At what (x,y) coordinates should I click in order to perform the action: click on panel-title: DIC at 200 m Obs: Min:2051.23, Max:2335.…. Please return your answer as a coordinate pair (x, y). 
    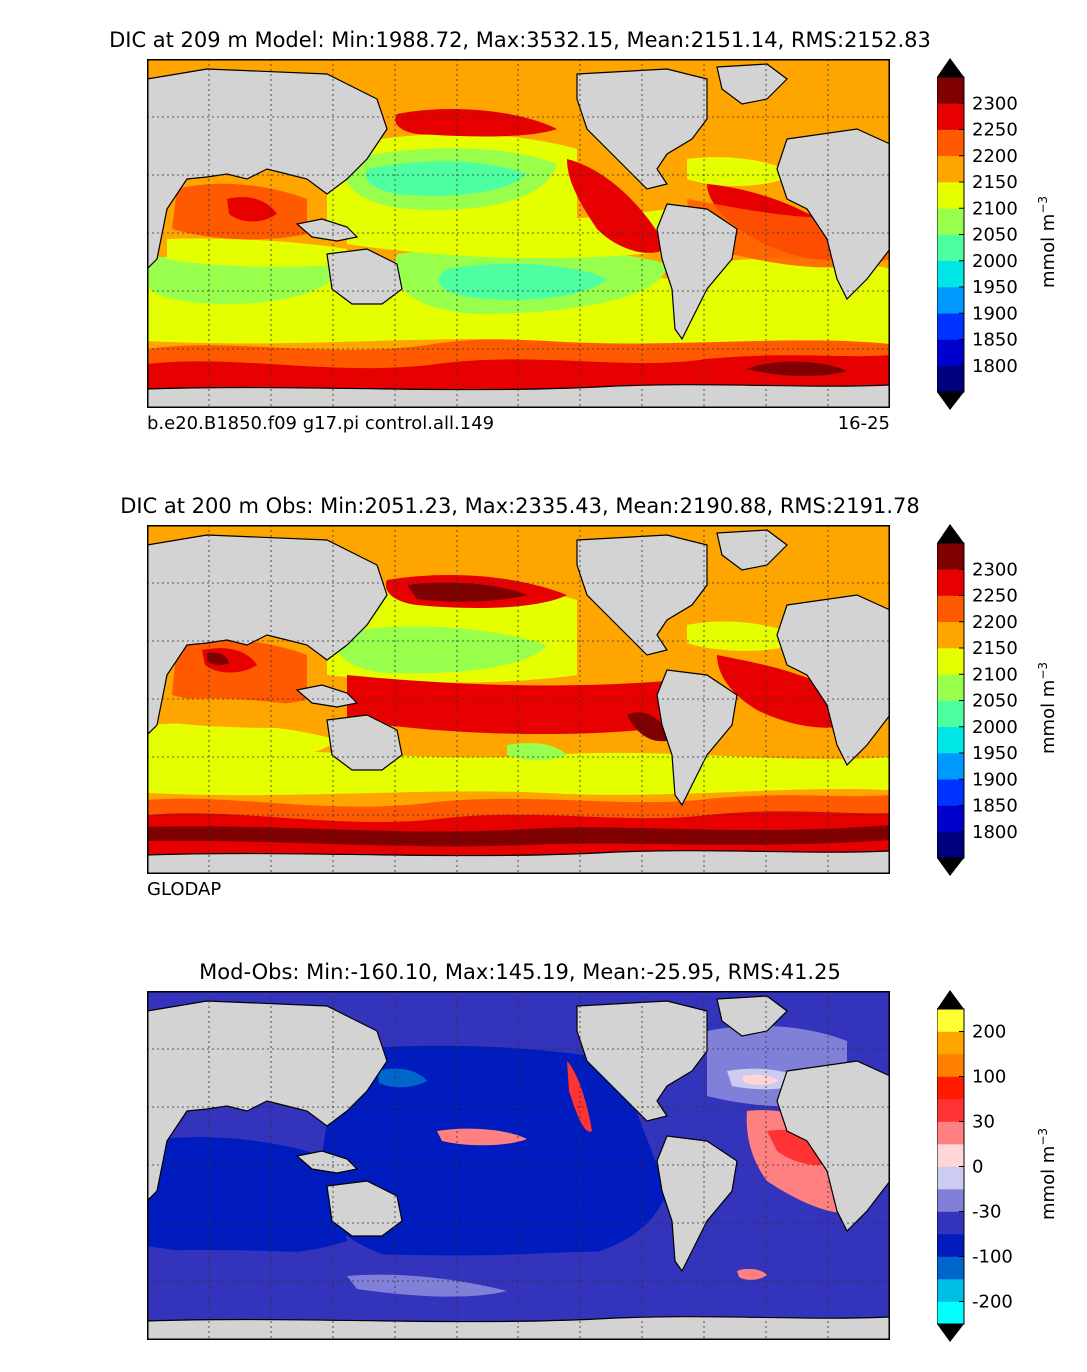
    Looking at the image, I should click on (520, 506).